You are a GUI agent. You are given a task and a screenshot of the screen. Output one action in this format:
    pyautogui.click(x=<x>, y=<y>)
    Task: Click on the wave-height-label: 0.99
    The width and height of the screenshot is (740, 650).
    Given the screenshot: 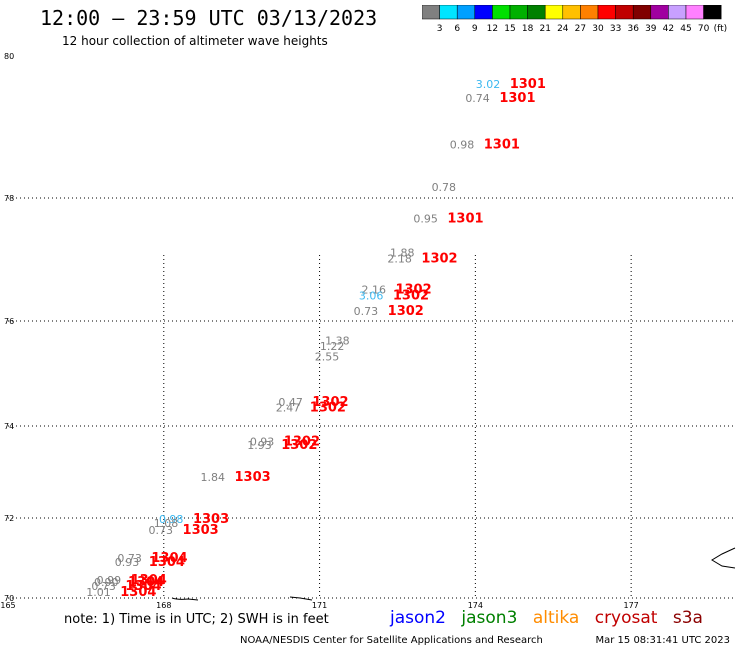 What is the action you would take?
    pyautogui.click(x=109, y=580)
    